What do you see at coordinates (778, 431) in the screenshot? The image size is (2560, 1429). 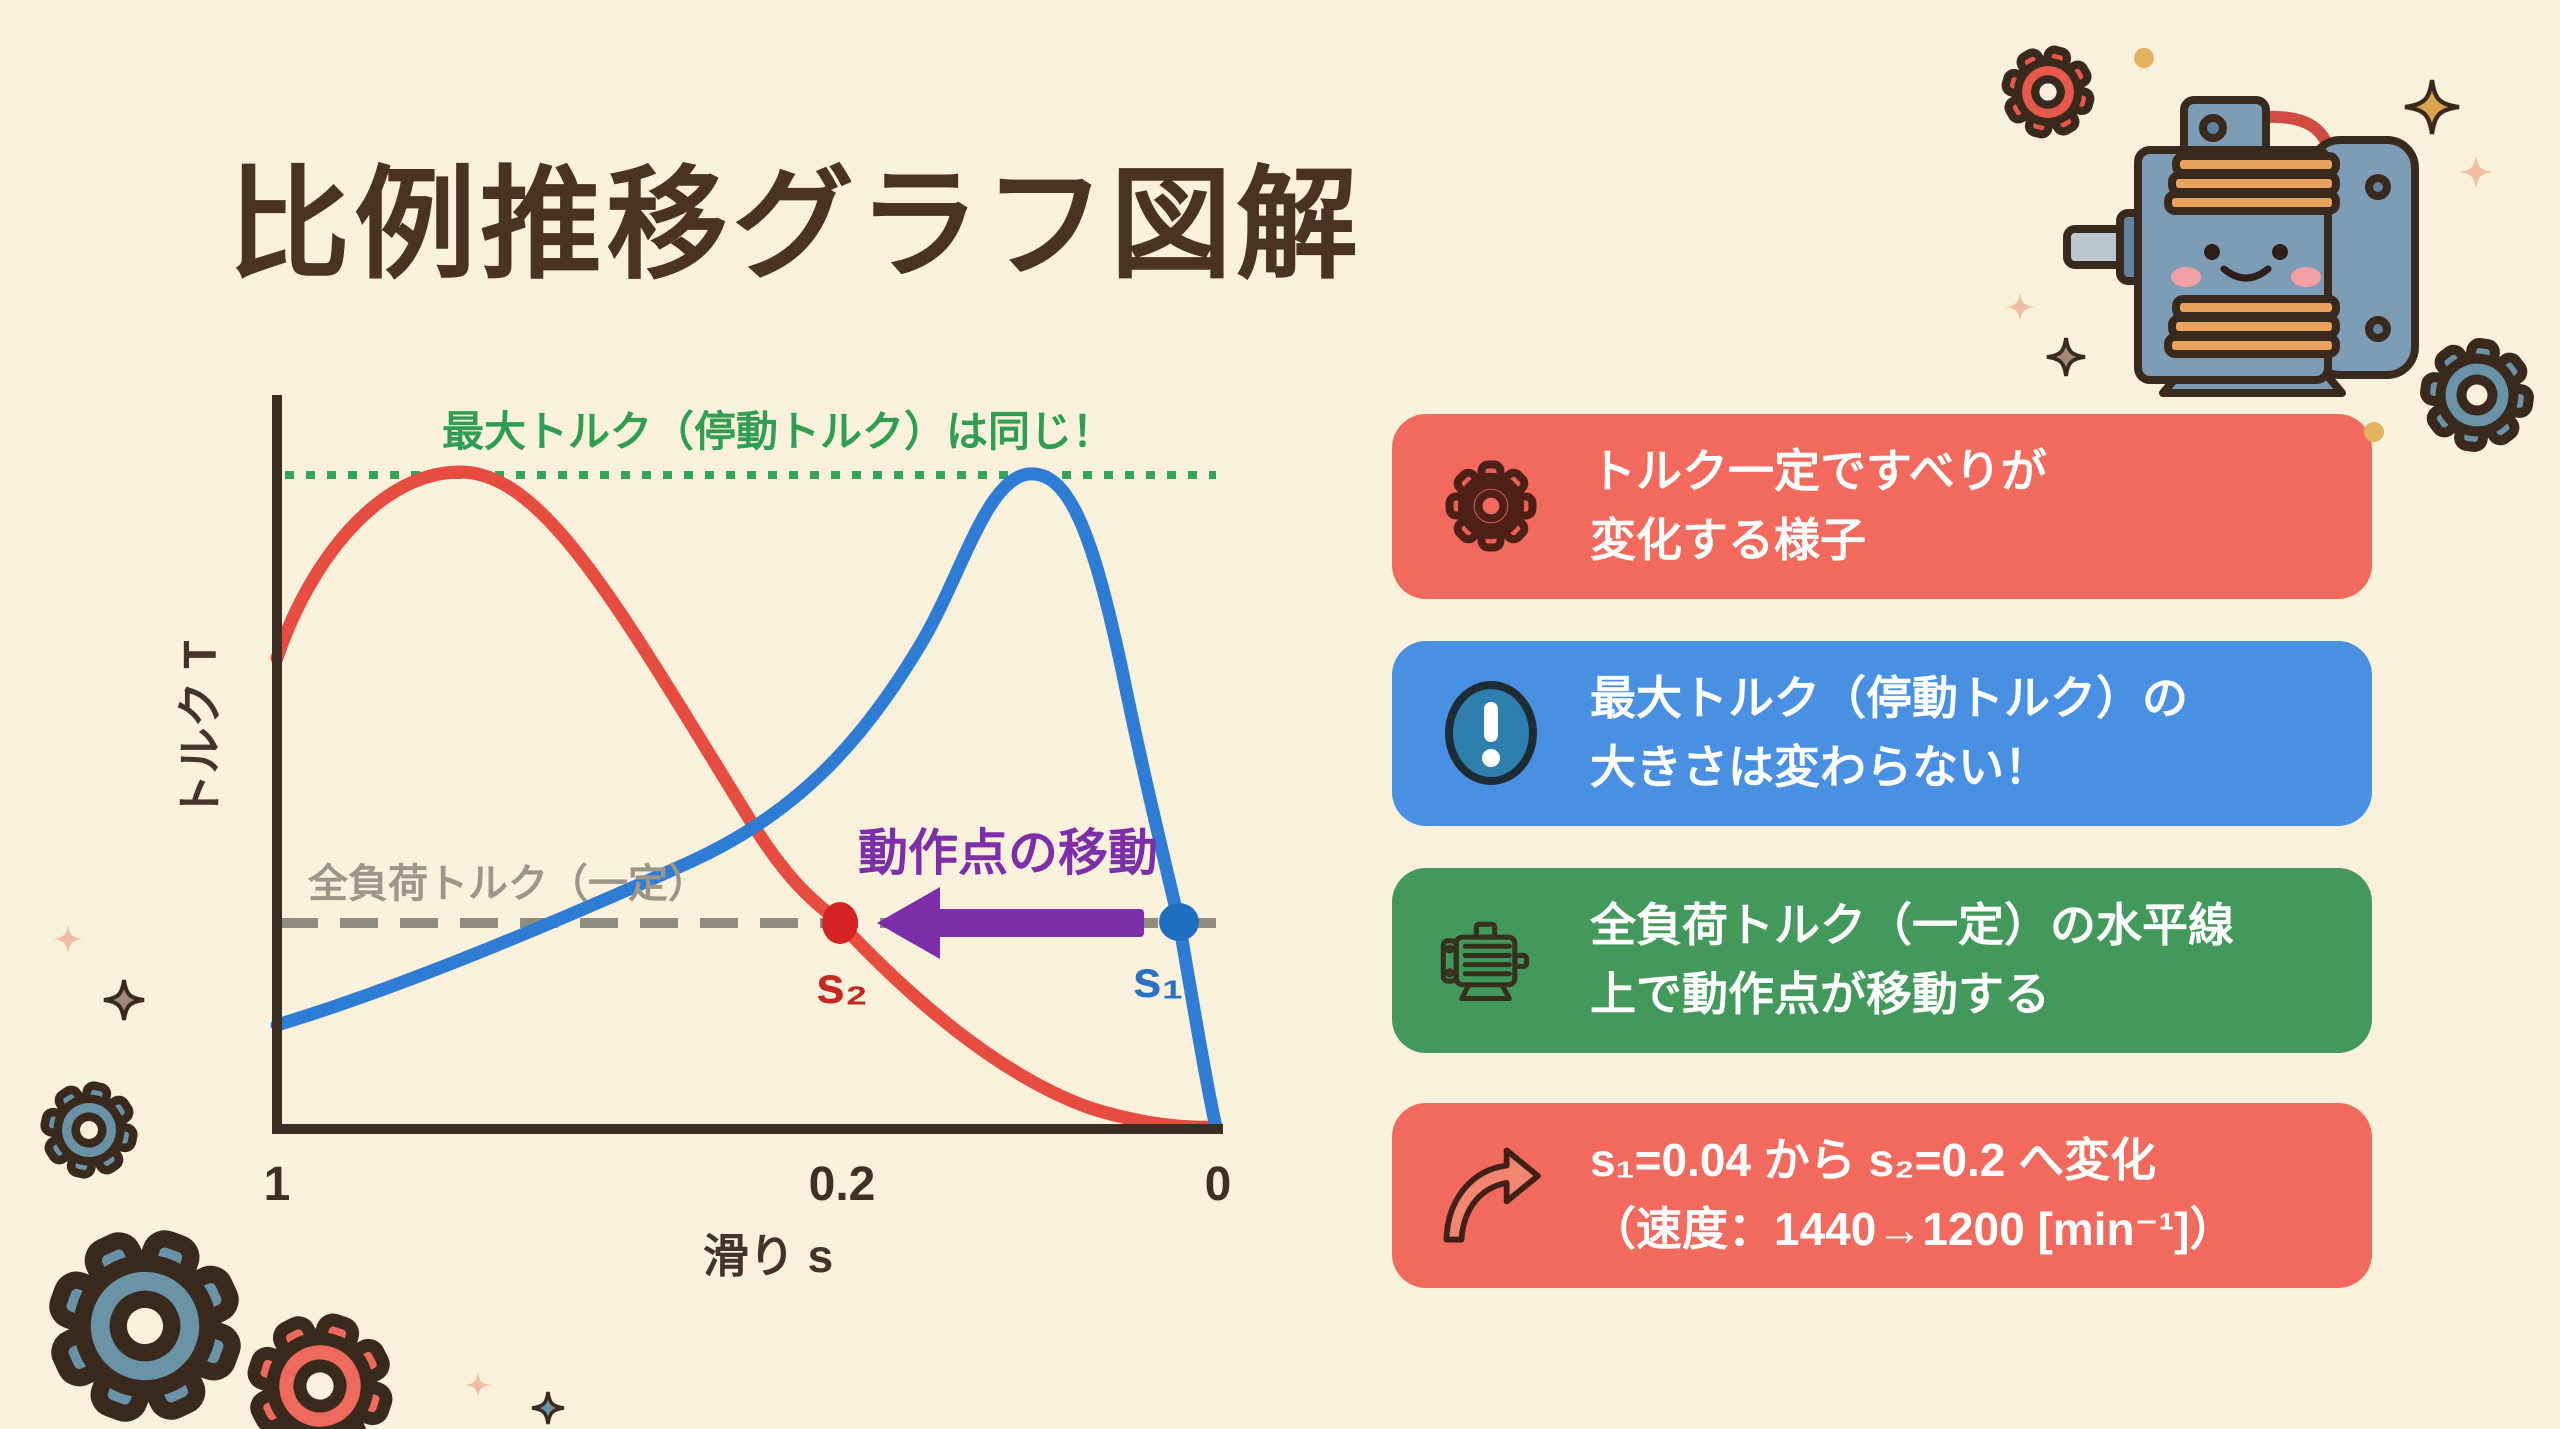 I see `max-torque-note: 最大トルク（停動トルク）は同じ！` at bounding box center [778, 431].